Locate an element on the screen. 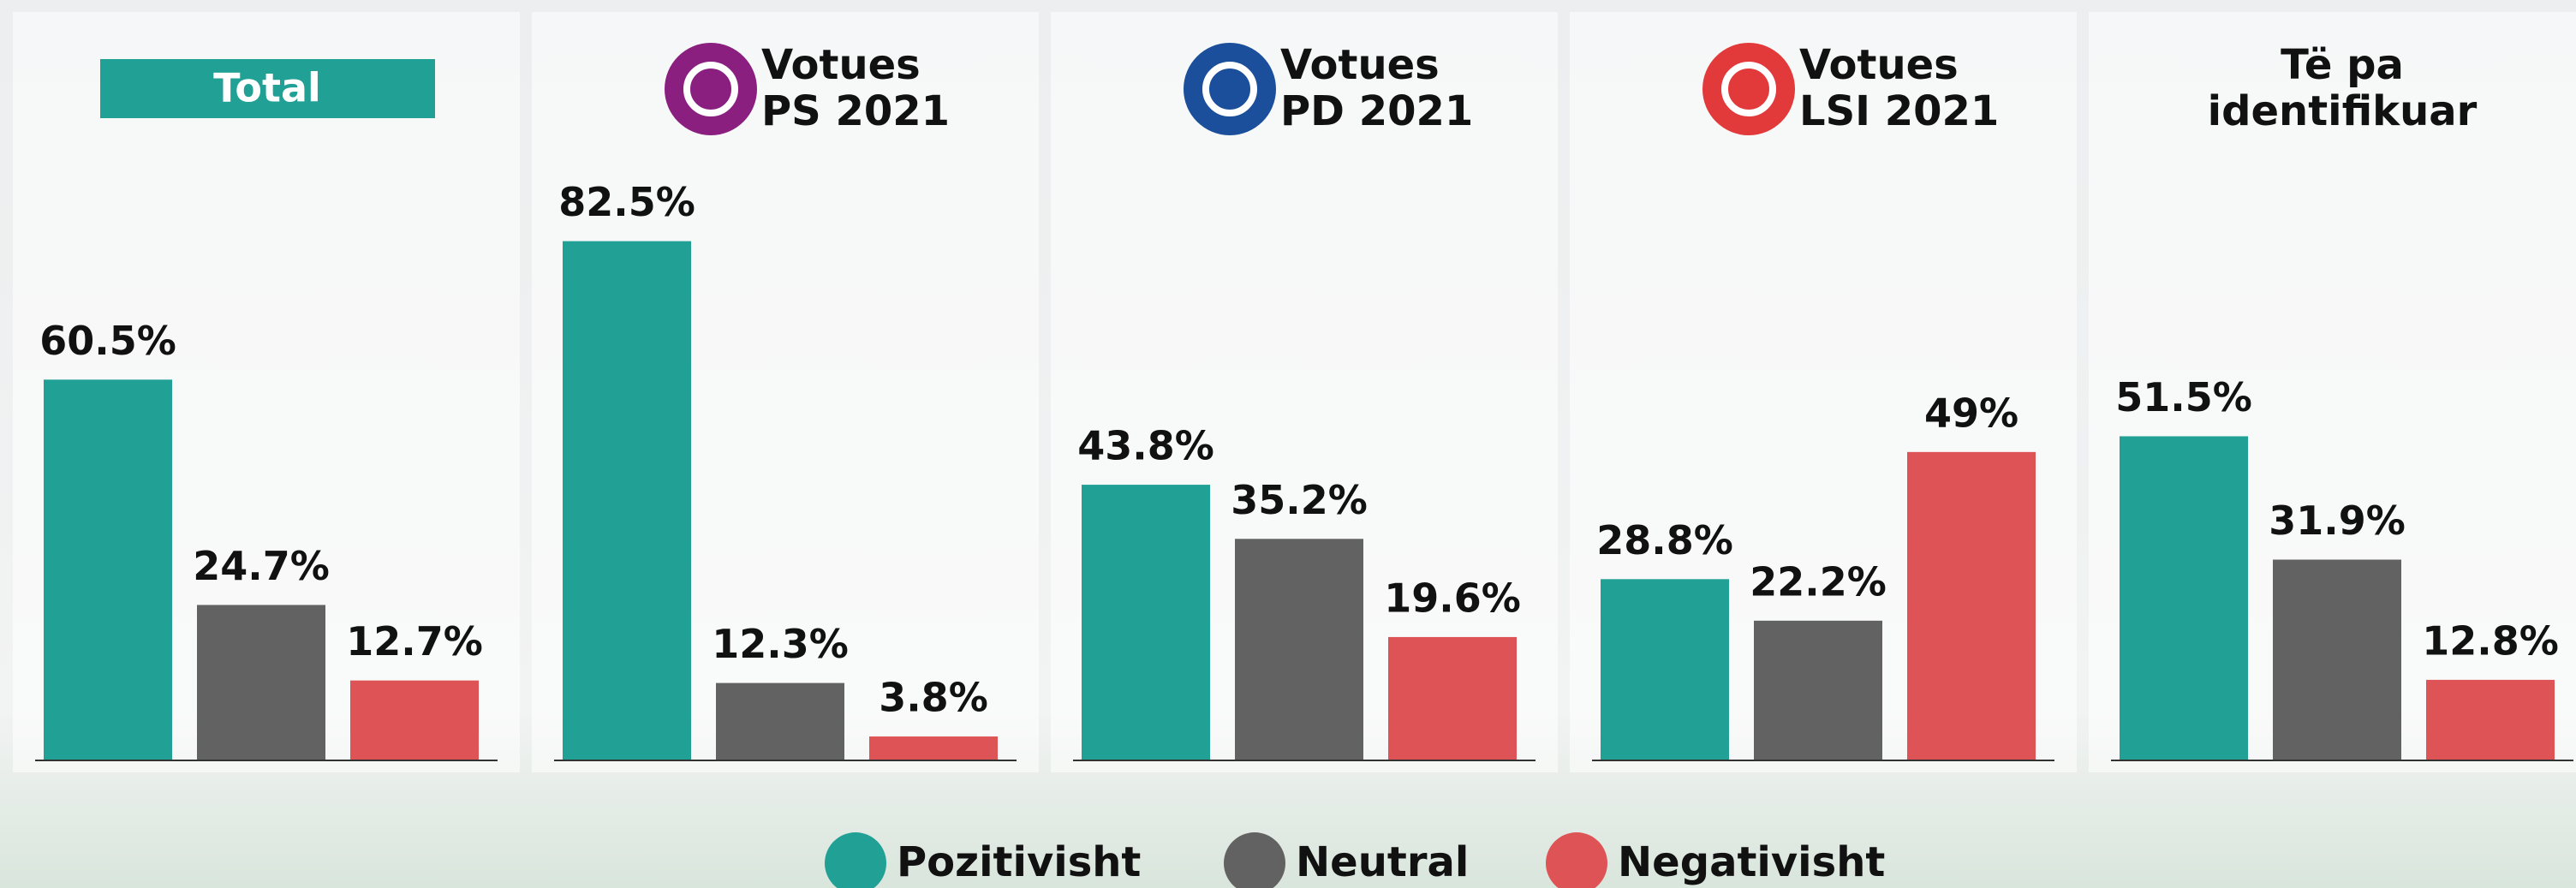 Image resolution: width=2576 pixels, height=888 pixels. chart-title: Total is located at coordinates (267, 88).